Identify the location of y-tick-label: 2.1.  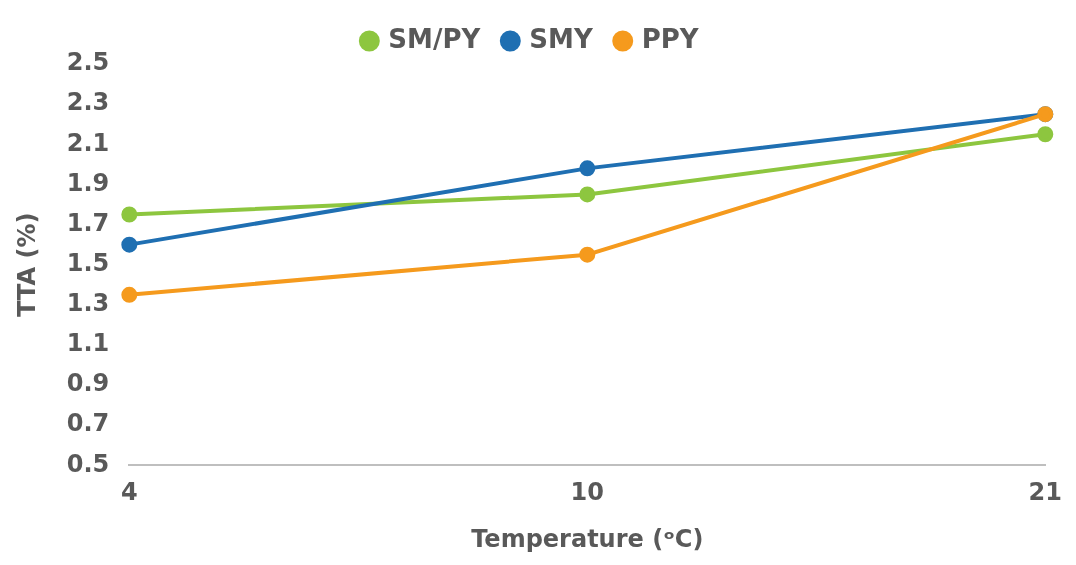
(88, 142).